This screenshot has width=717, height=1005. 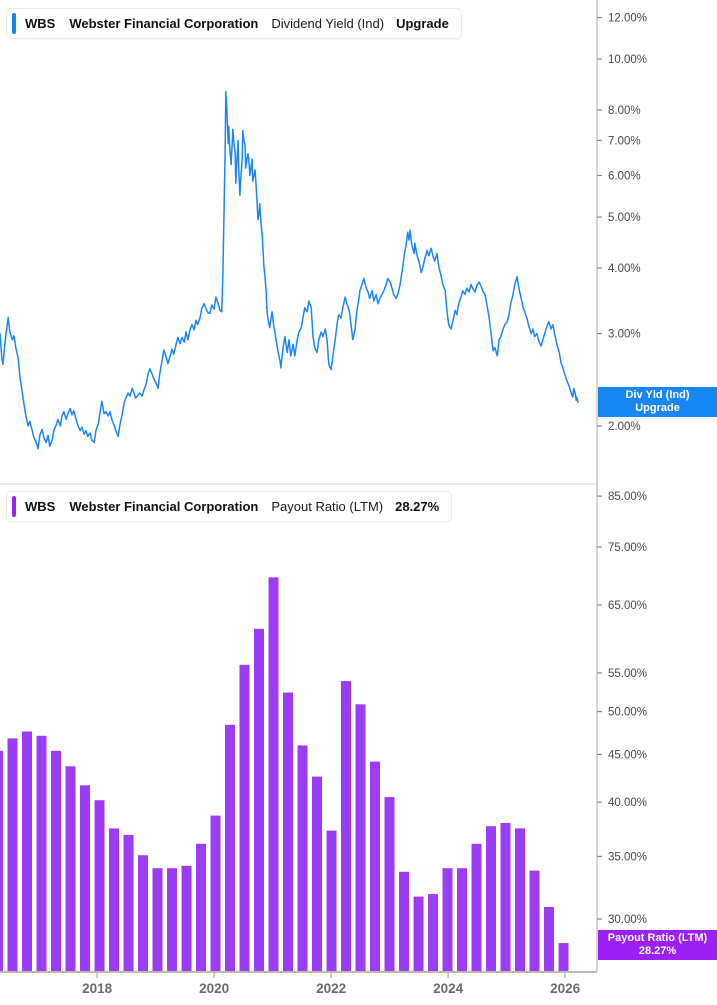 What do you see at coordinates (627, 60) in the screenshot?
I see `y-axis-label: 10.00%` at bounding box center [627, 60].